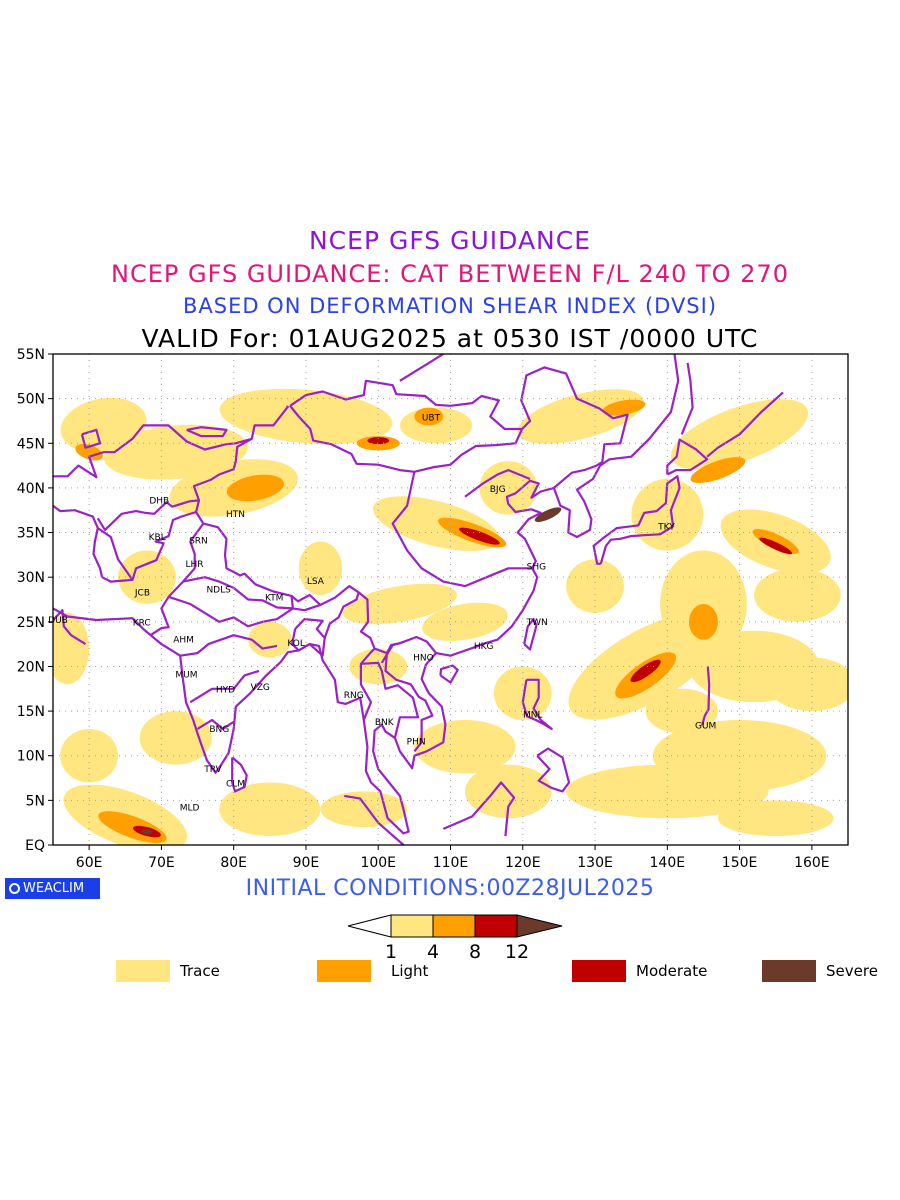 Image resolution: width=900 pixels, height=1200 pixels. I want to click on station-code-mum: MUM, so click(186, 675).